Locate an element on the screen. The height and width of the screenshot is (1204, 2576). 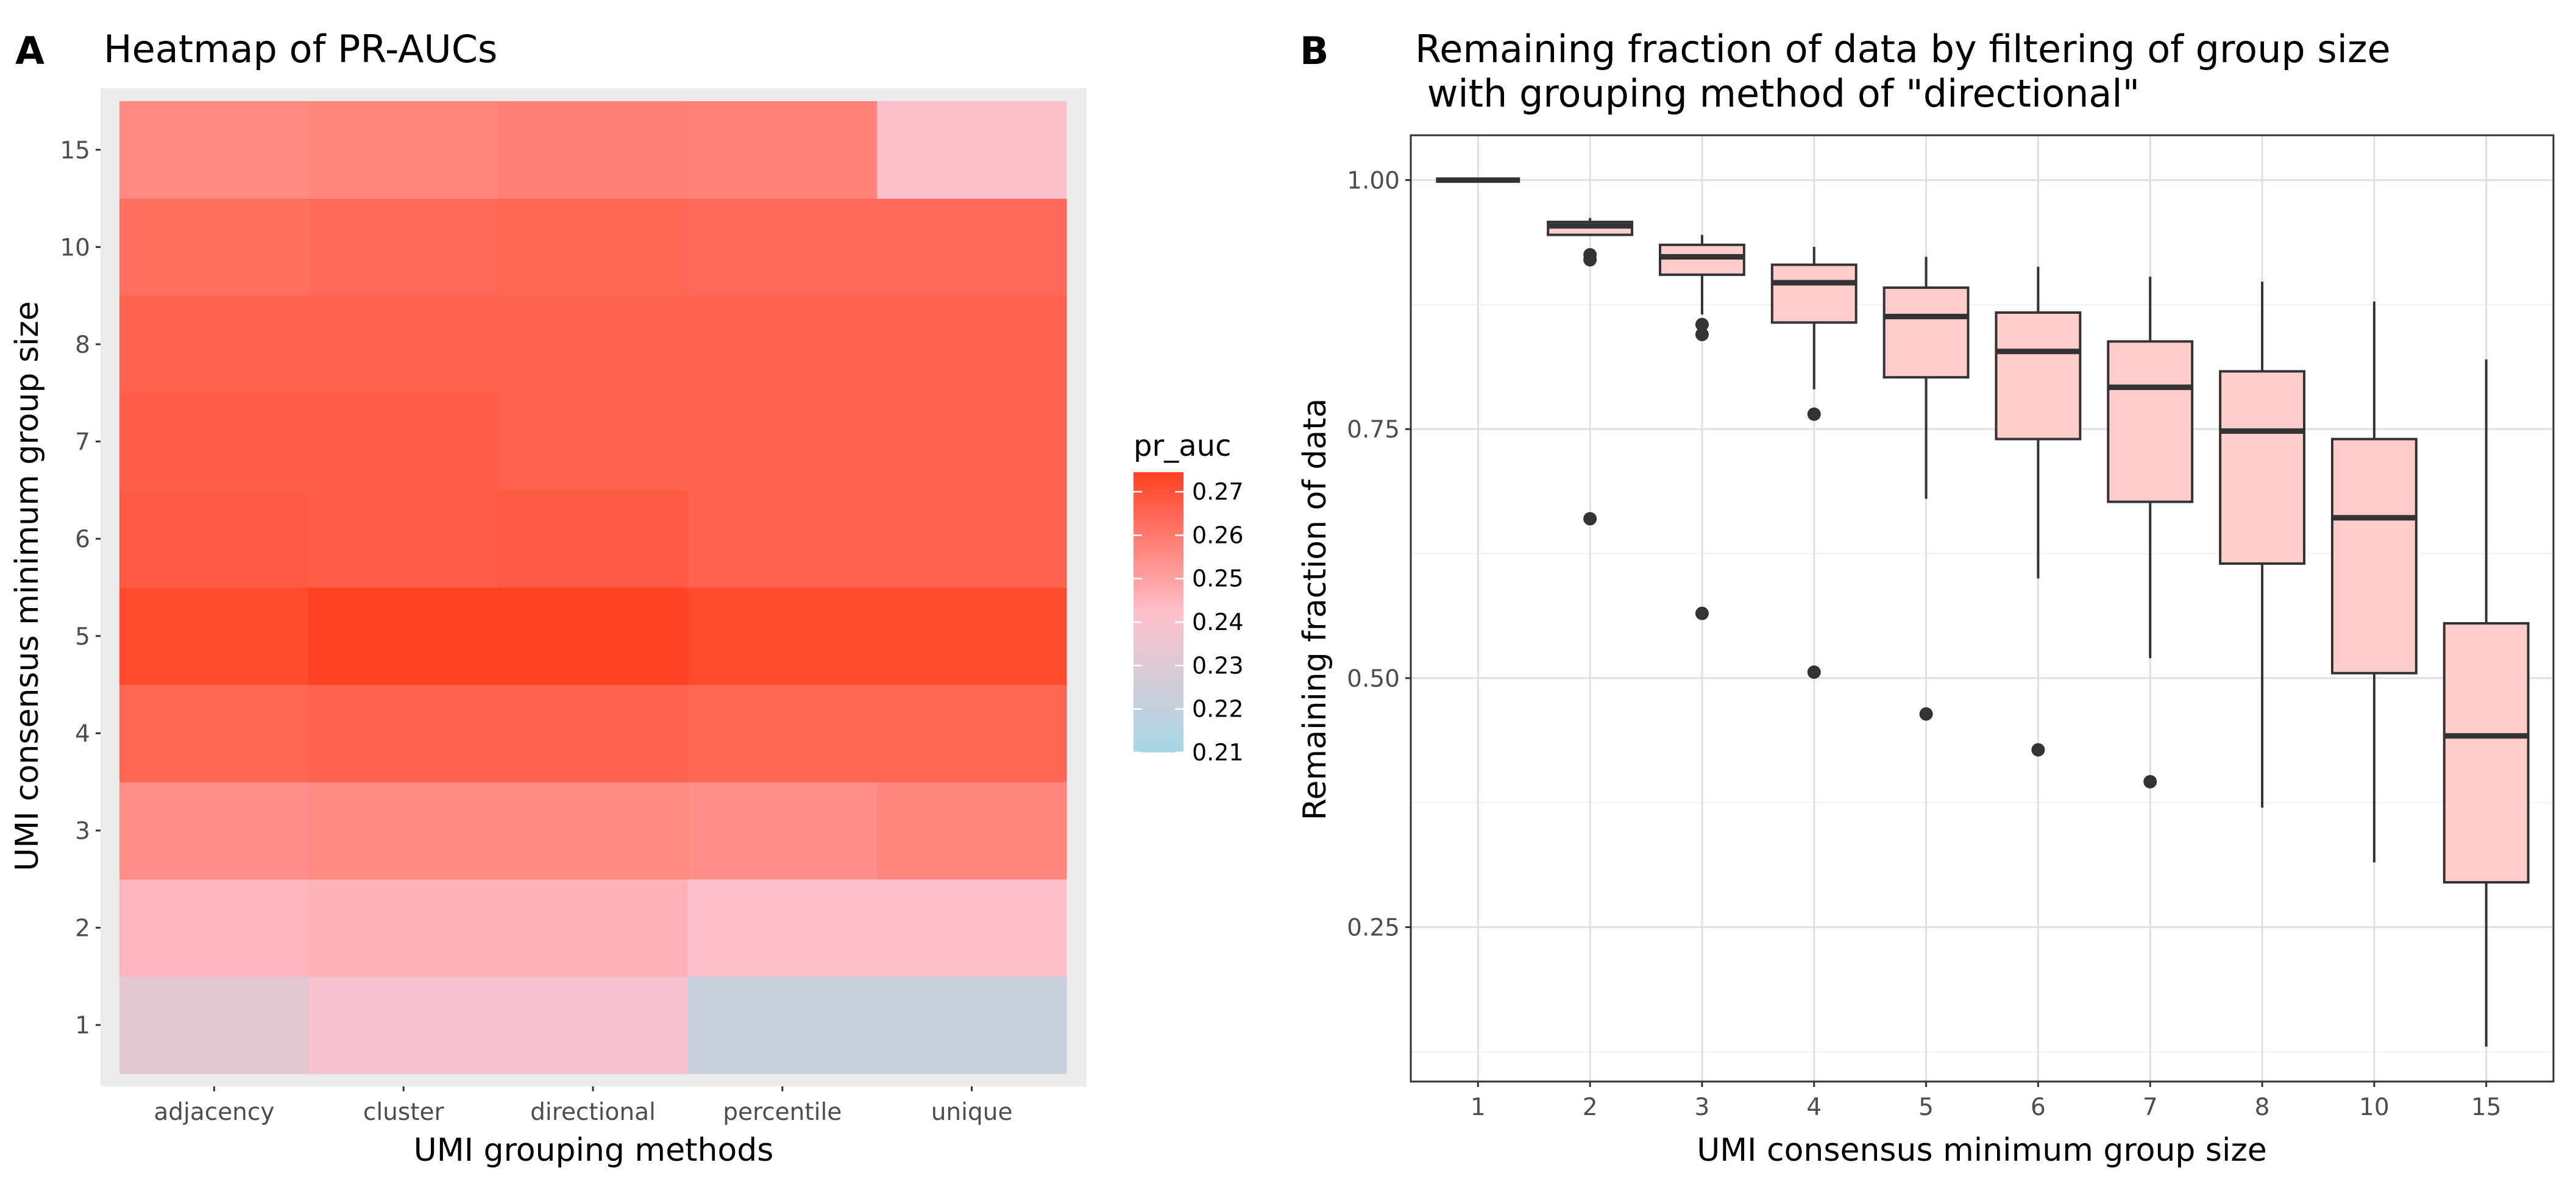
boxplot-x-tick-label: 4 is located at coordinates (1814, 1107).